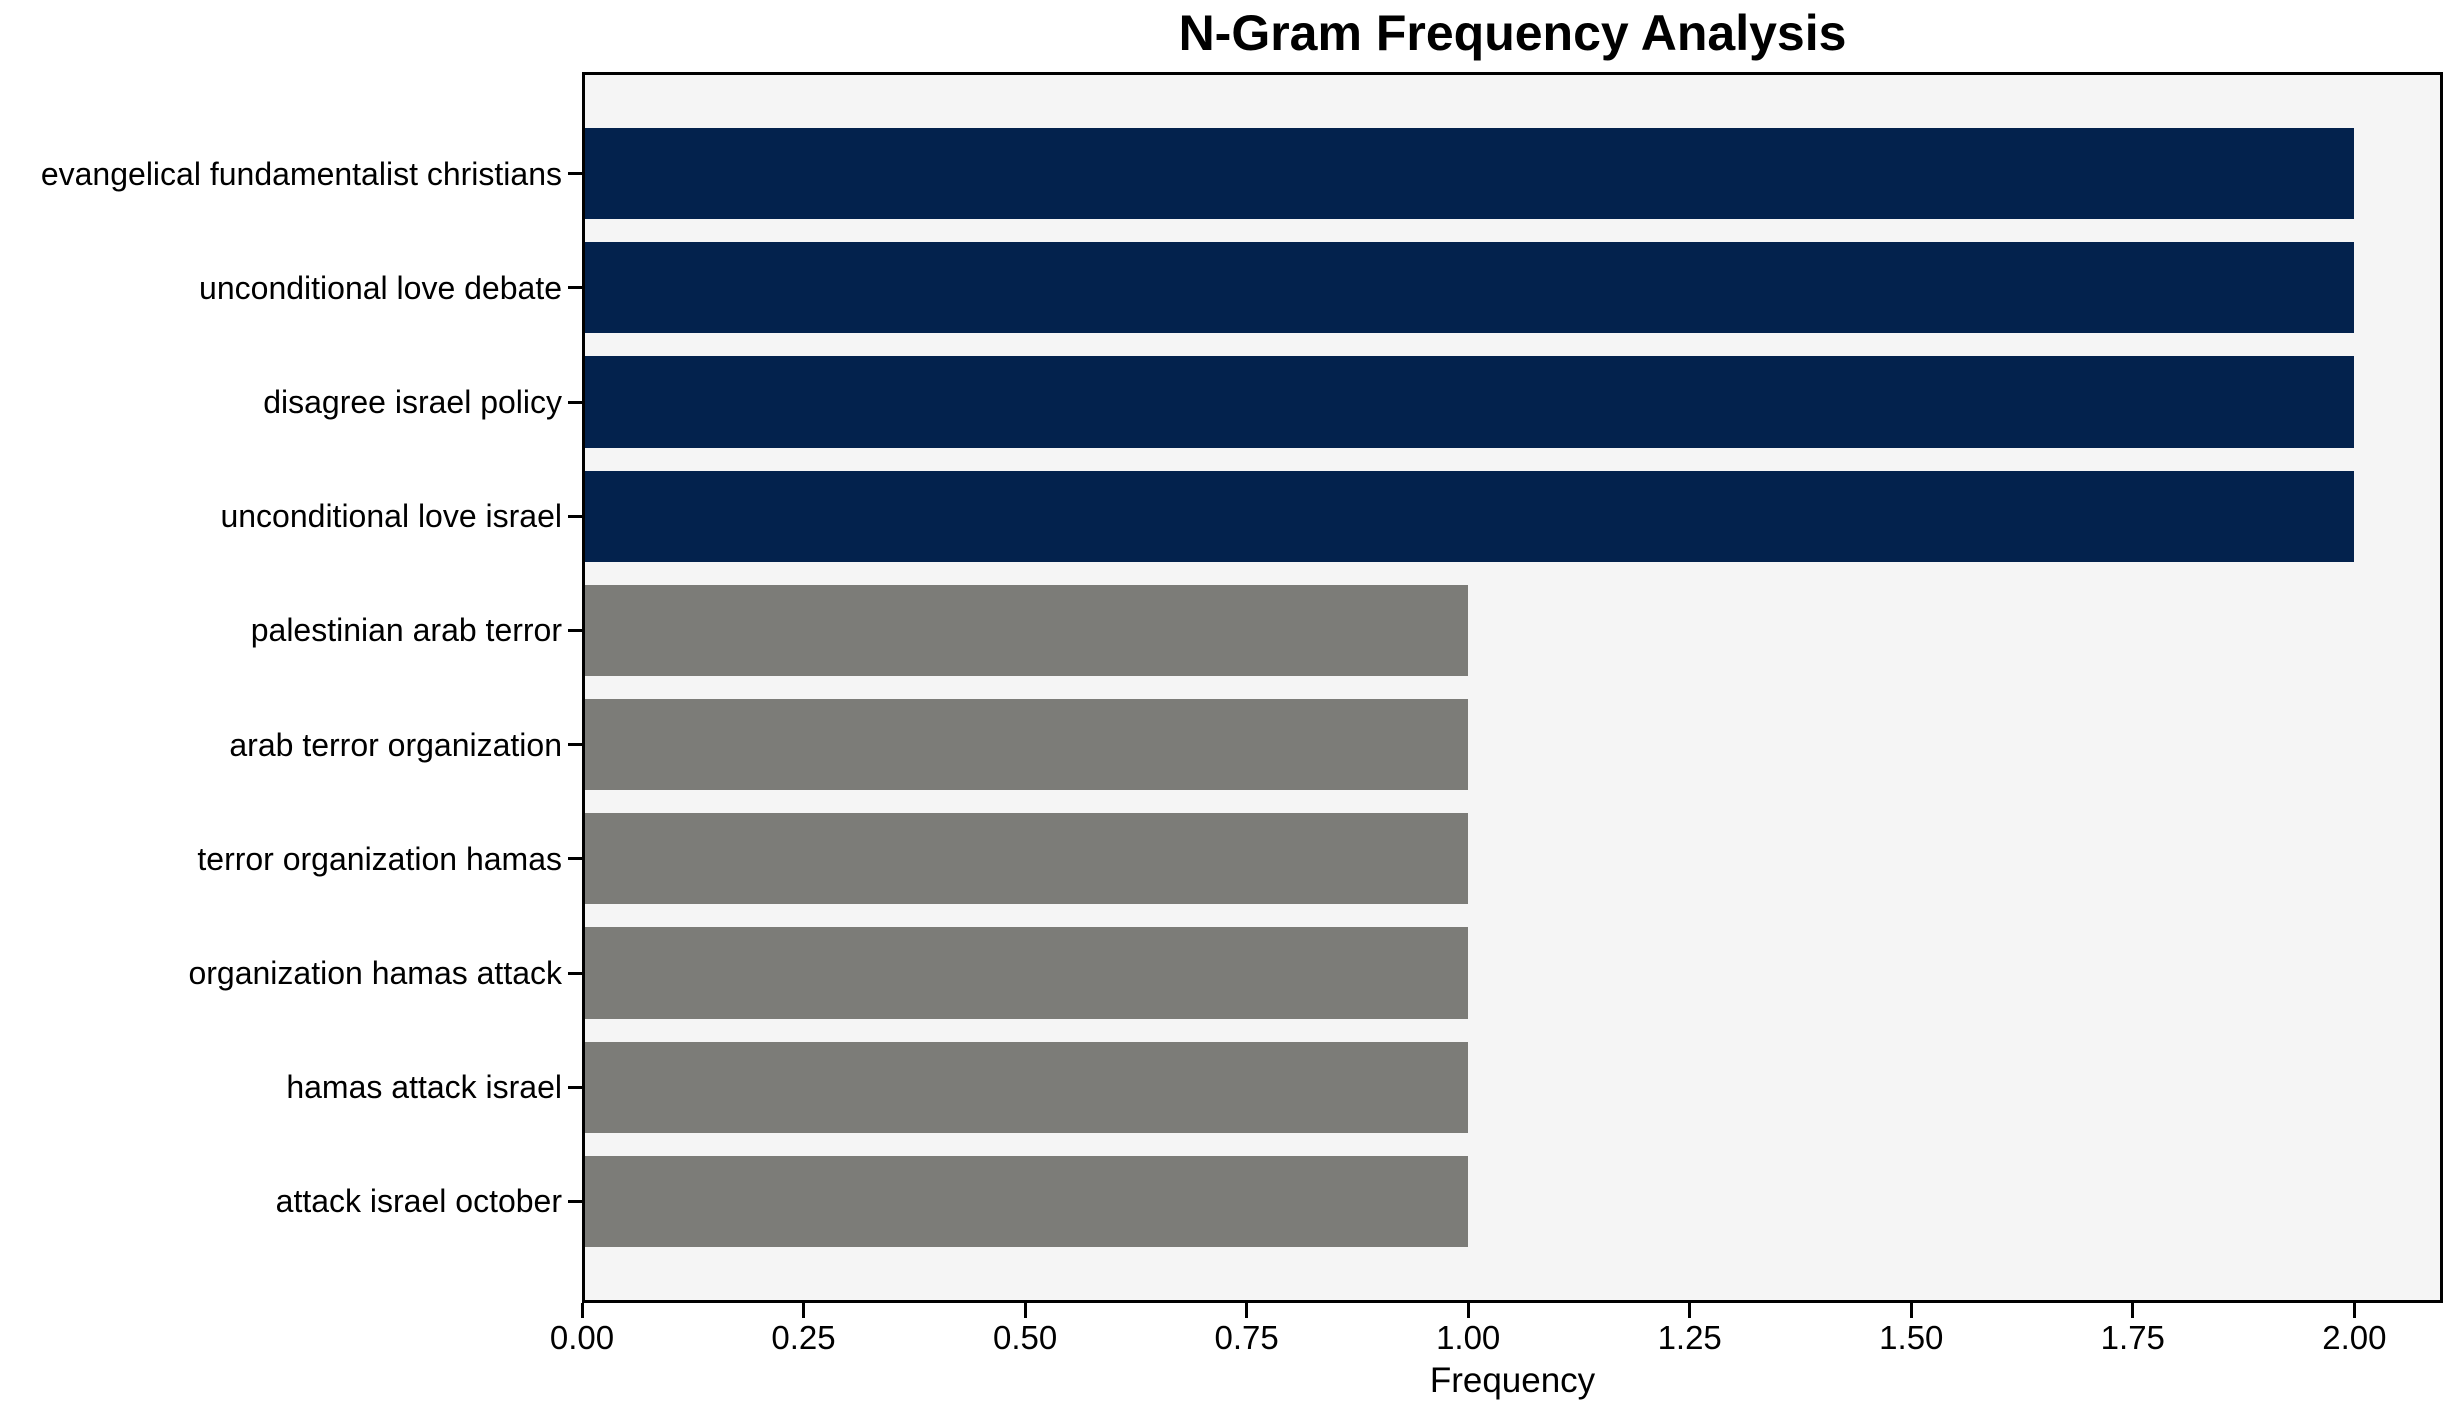 This screenshot has width=2462, height=1414. Describe the element at coordinates (379, 858) in the screenshot. I see `y-axis-label: terror organization hamas` at that location.